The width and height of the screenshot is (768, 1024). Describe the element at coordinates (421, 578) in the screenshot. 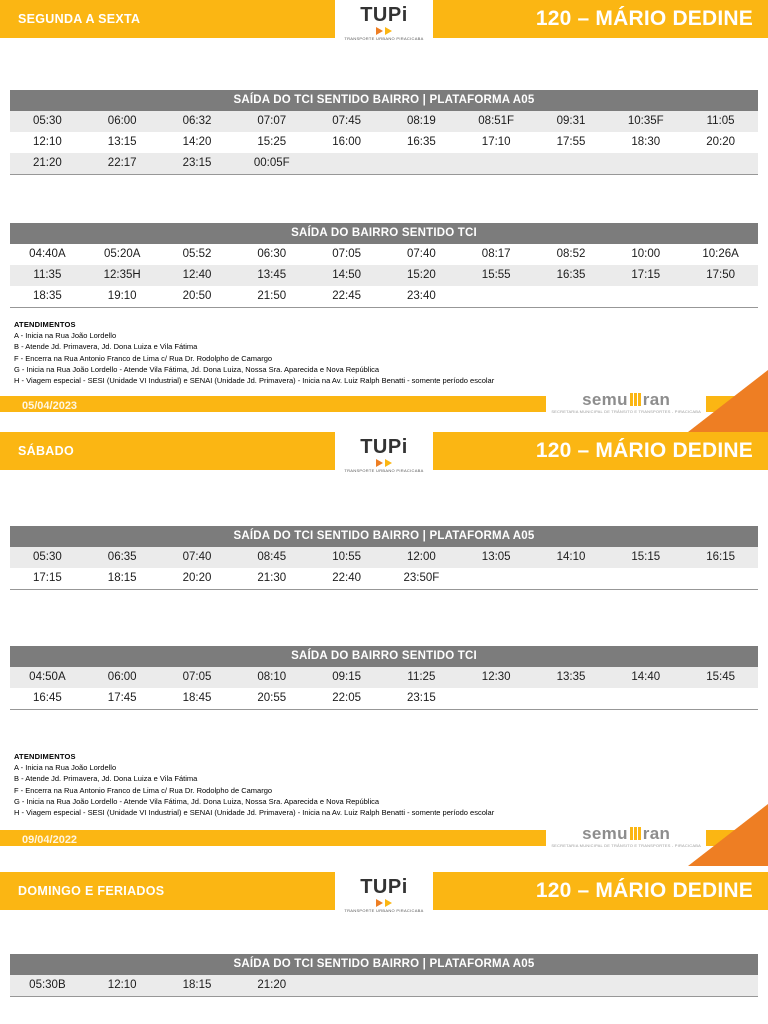

I see `time-cell: 23:50F` at that location.